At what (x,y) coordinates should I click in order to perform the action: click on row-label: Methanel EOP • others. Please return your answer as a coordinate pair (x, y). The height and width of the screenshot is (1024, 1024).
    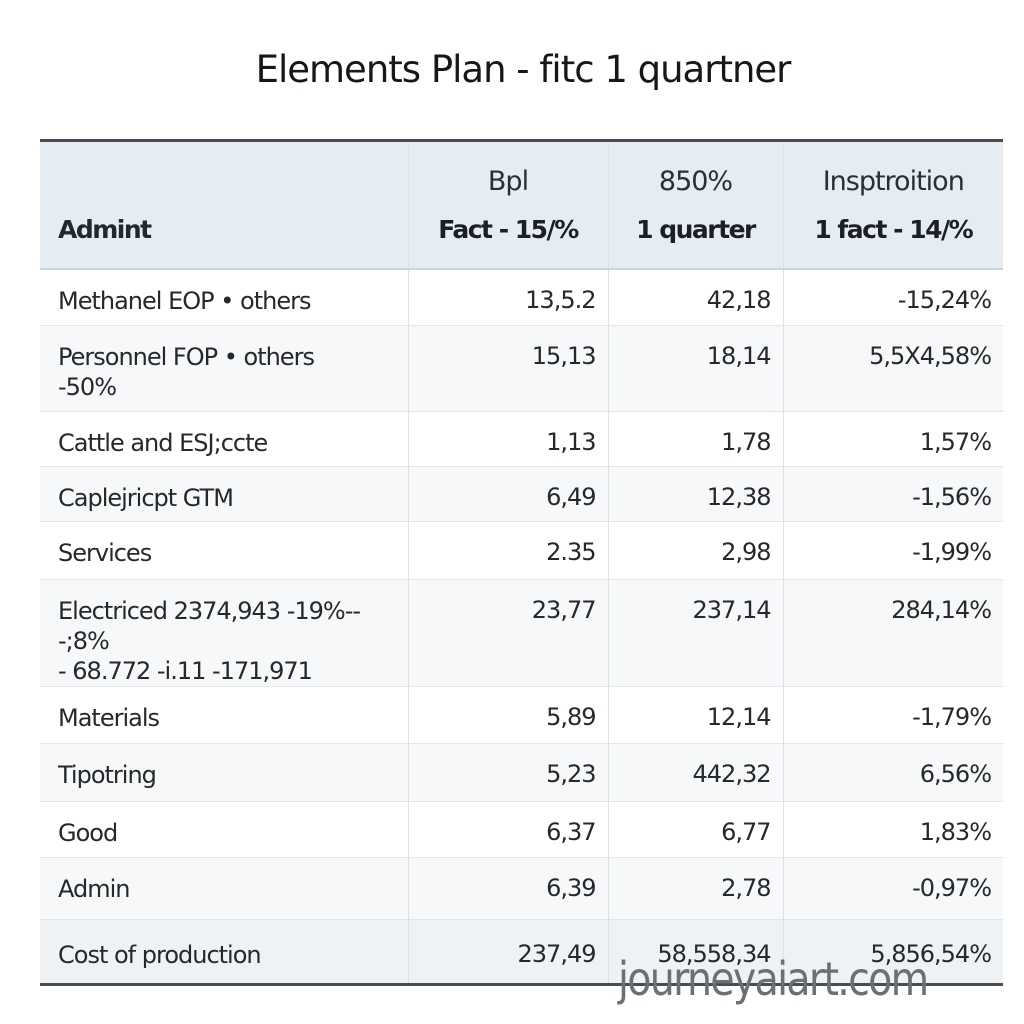
    Looking at the image, I should click on (224, 297).